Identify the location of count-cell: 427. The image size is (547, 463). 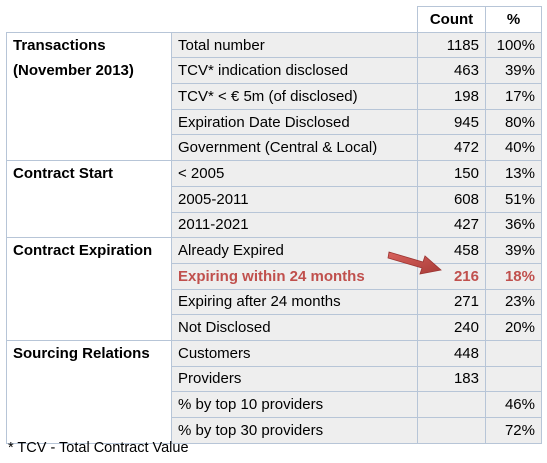
(451, 225).